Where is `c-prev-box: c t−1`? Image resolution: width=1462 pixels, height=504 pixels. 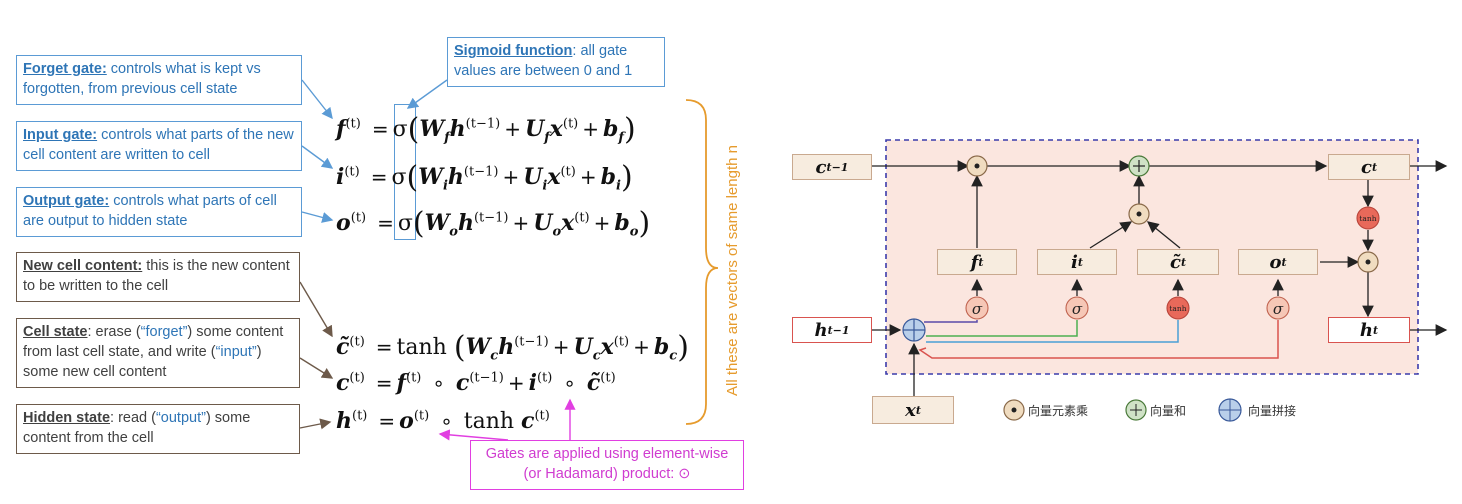 c-prev-box: c t−1 is located at coordinates (832, 167).